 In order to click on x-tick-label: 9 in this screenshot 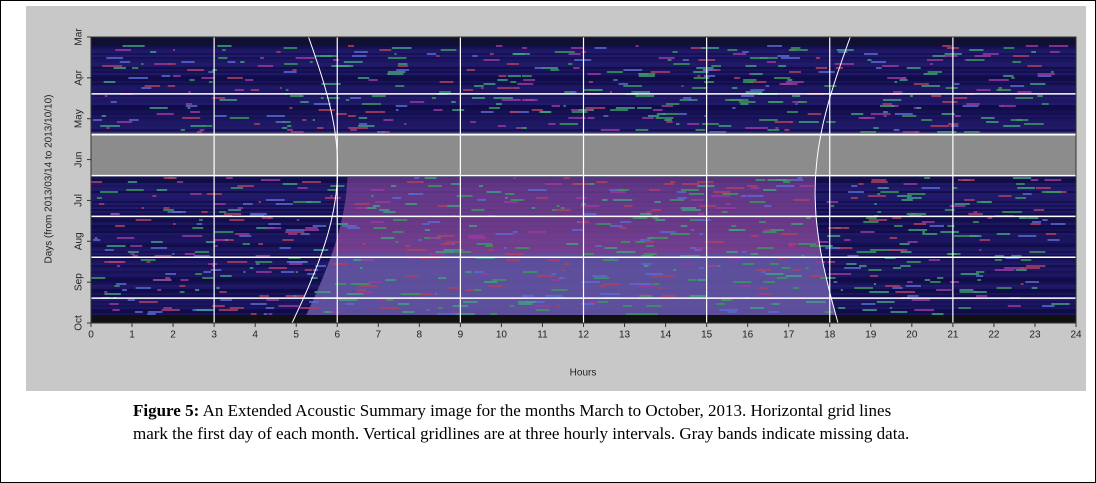, I will do `click(461, 335)`.